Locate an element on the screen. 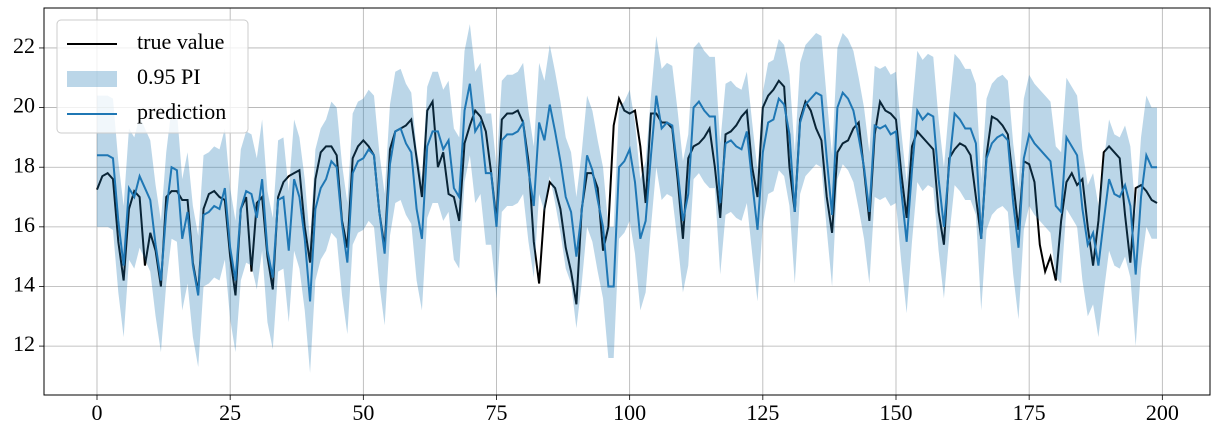 This screenshot has width=1217, height=438. x-tick-label: 150 is located at coordinates (895, 412).